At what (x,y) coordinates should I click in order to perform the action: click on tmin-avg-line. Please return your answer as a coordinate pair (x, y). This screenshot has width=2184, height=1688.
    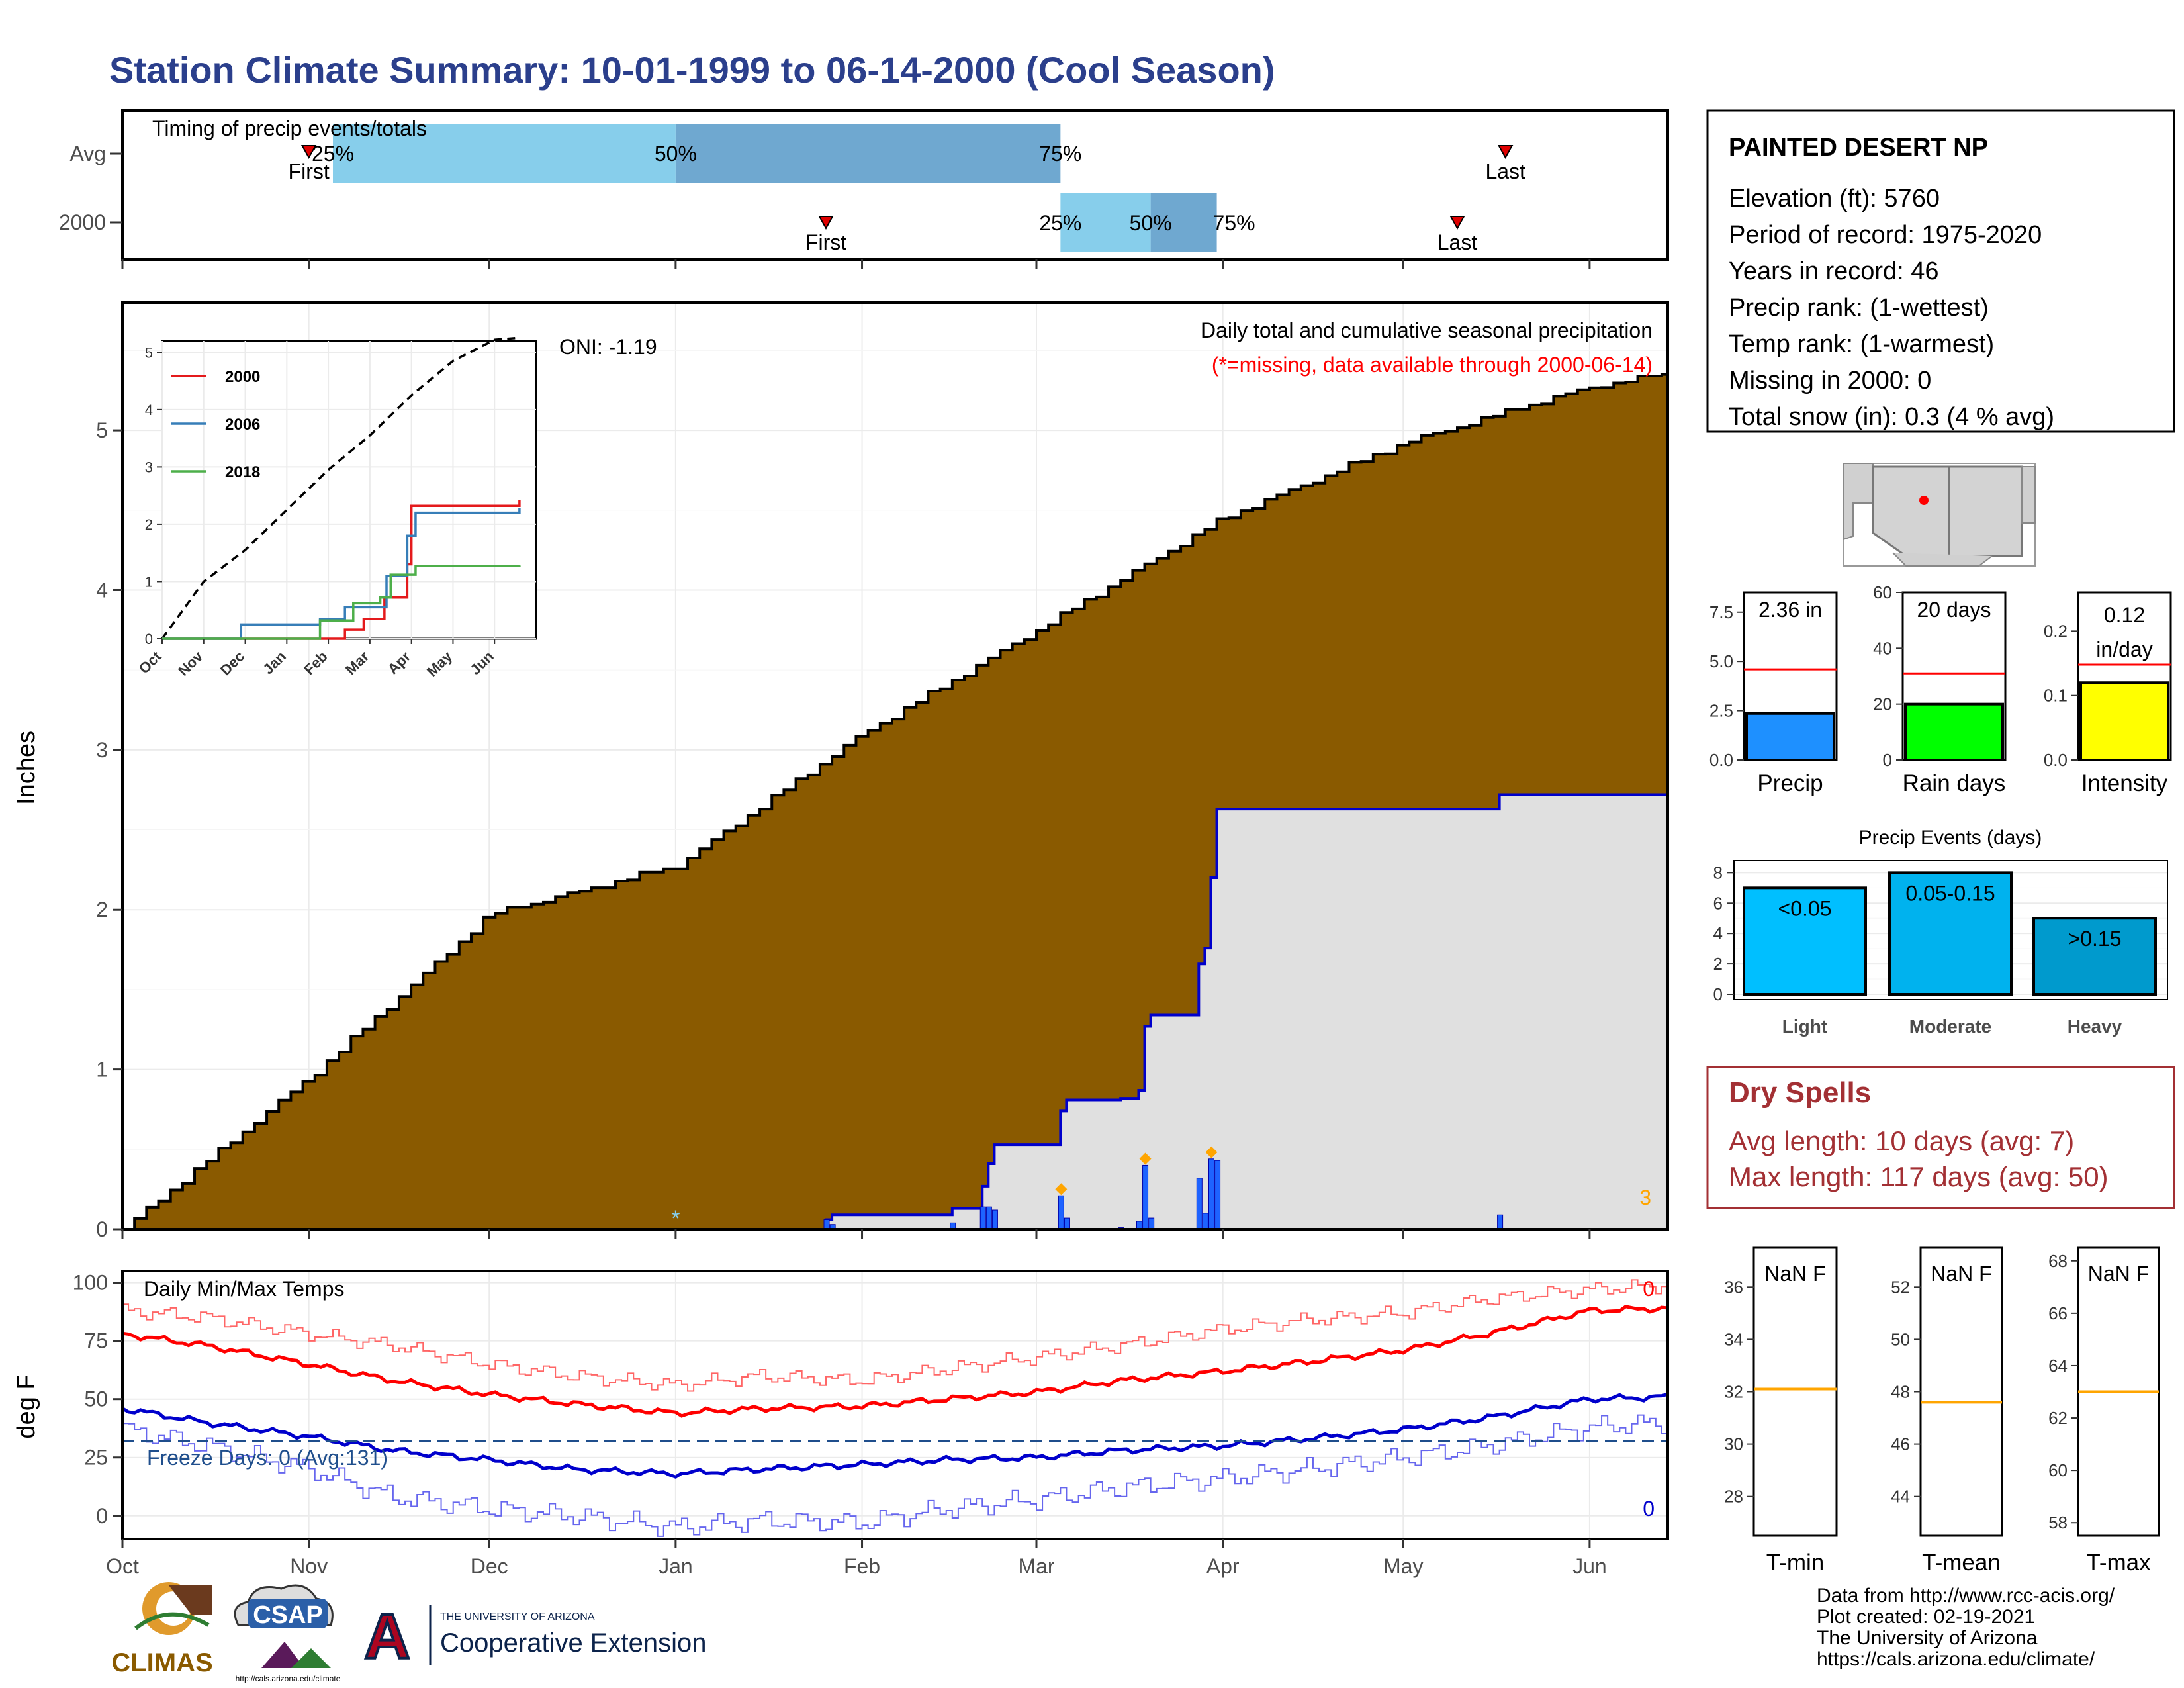
    Looking at the image, I should click on (894, 1435).